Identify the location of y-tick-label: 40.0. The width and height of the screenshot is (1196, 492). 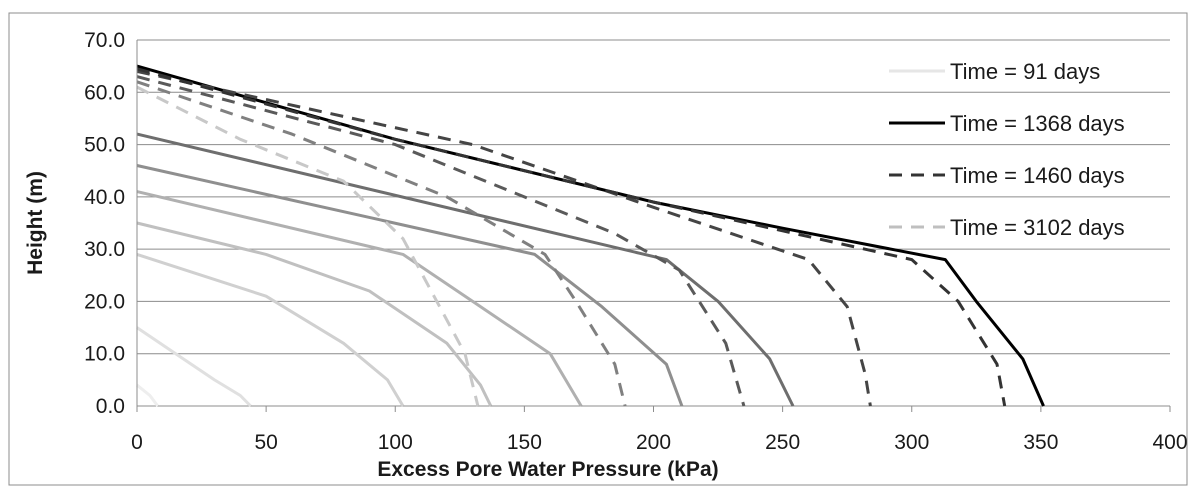
(104, 197).